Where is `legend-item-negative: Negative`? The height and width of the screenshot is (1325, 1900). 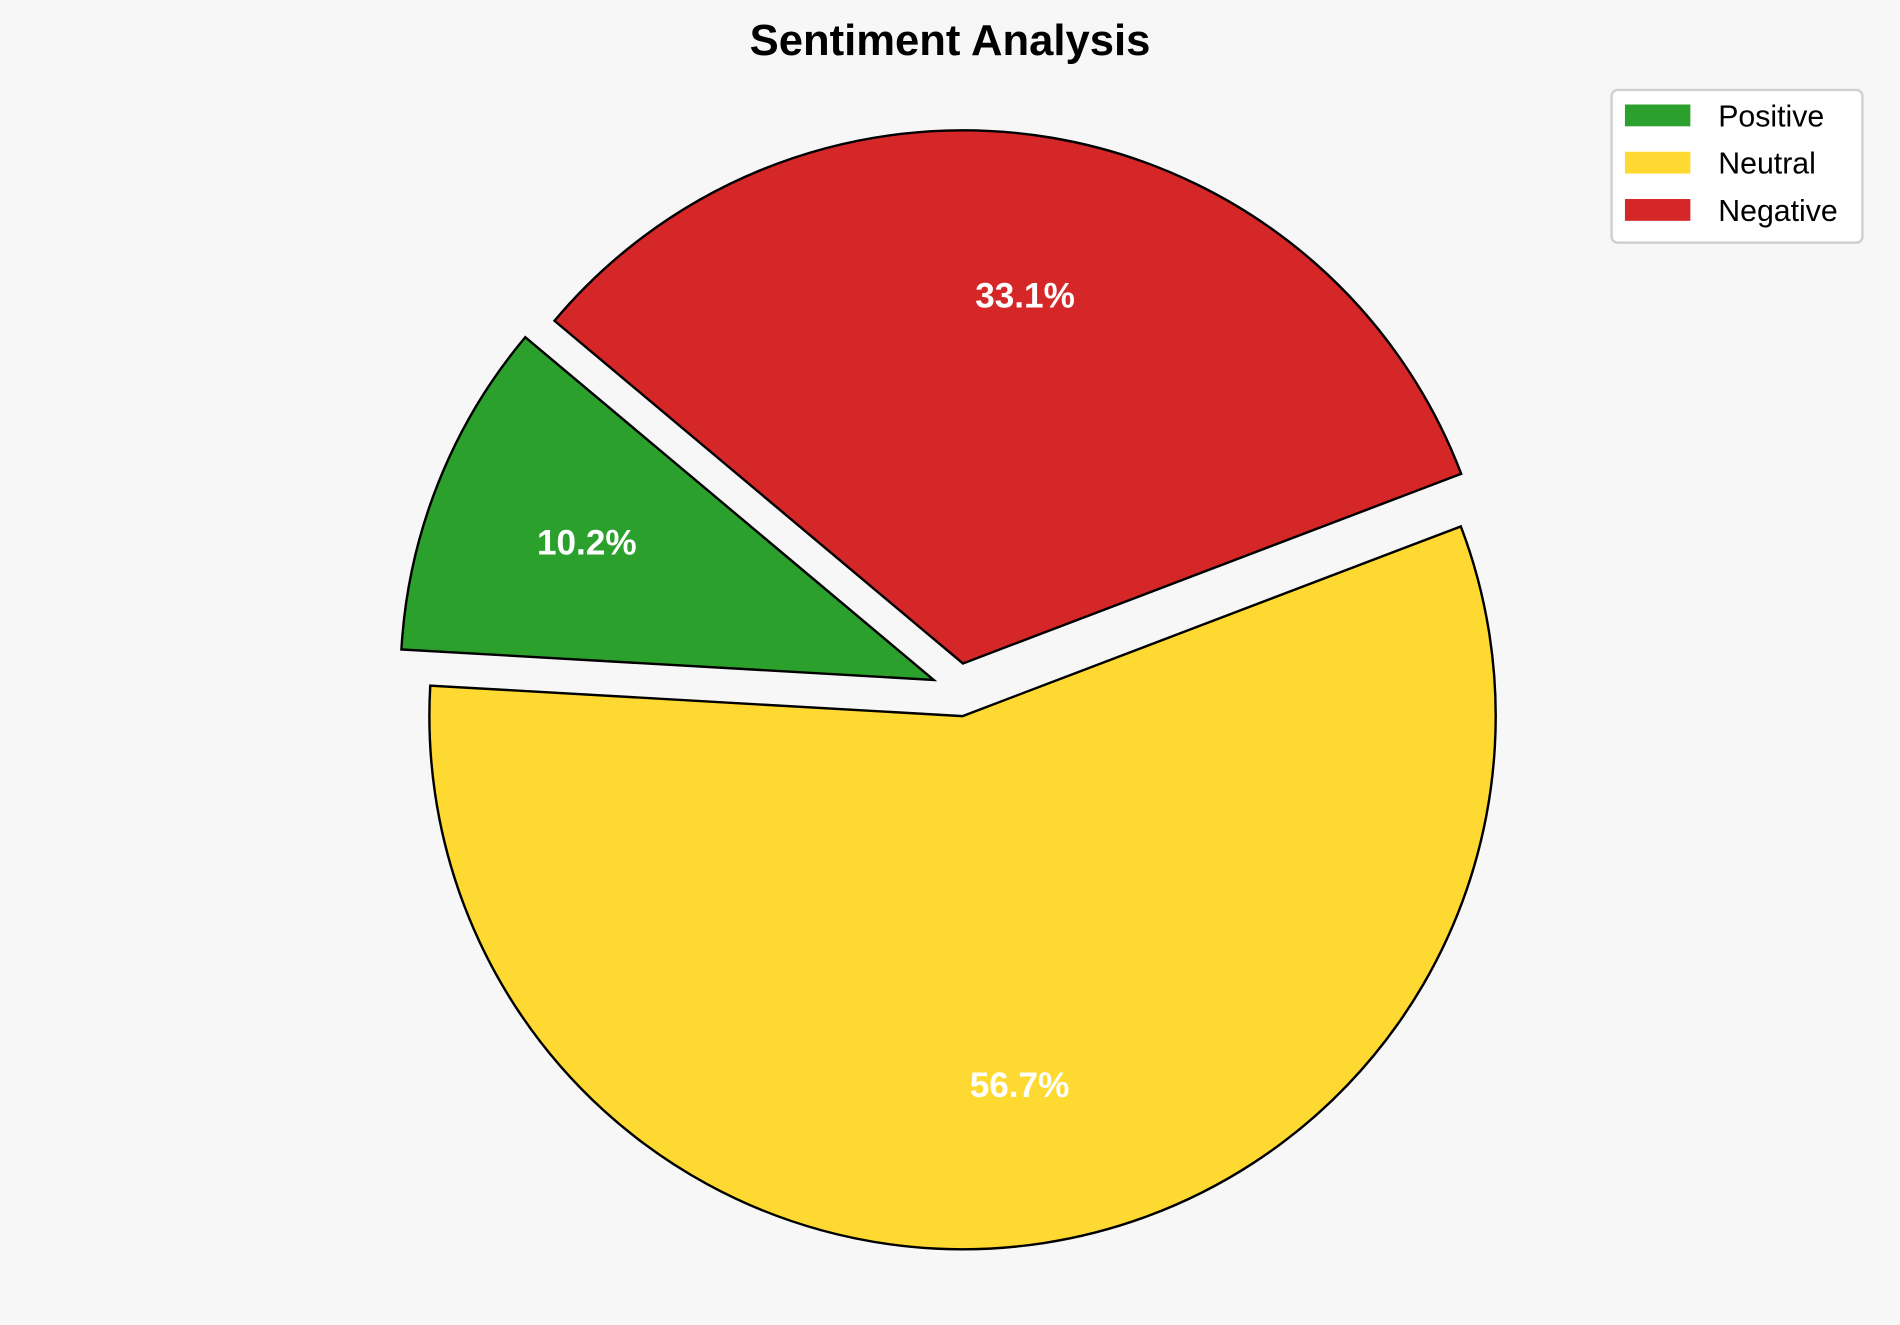 legend-item-negative: Negative is located at coordinates (1731, 211).